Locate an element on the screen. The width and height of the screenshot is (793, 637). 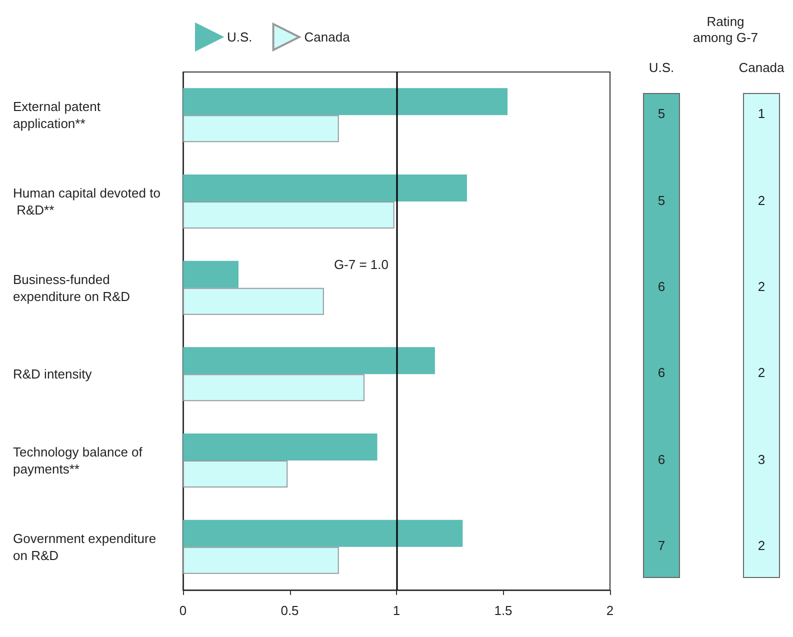
x-tick-label: 1 is located at coordinates (396, 610).